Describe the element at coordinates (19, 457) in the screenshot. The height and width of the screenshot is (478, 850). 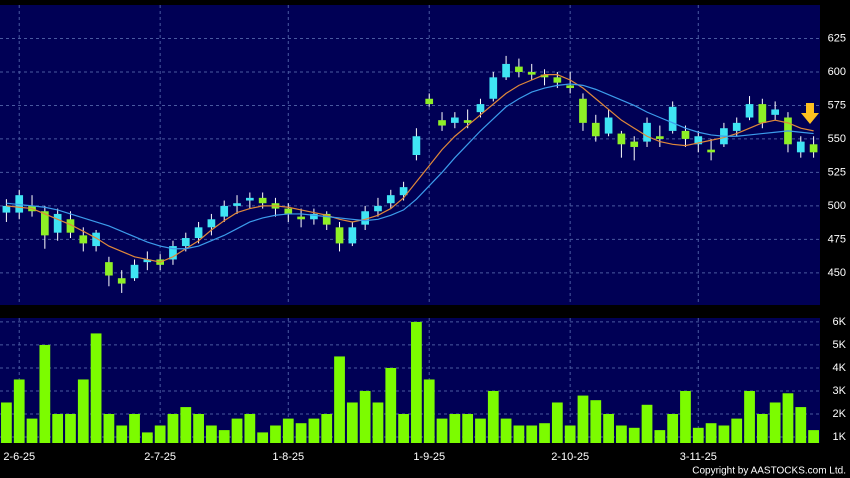
I see `x-tick-label: 2-6-25` at that location.